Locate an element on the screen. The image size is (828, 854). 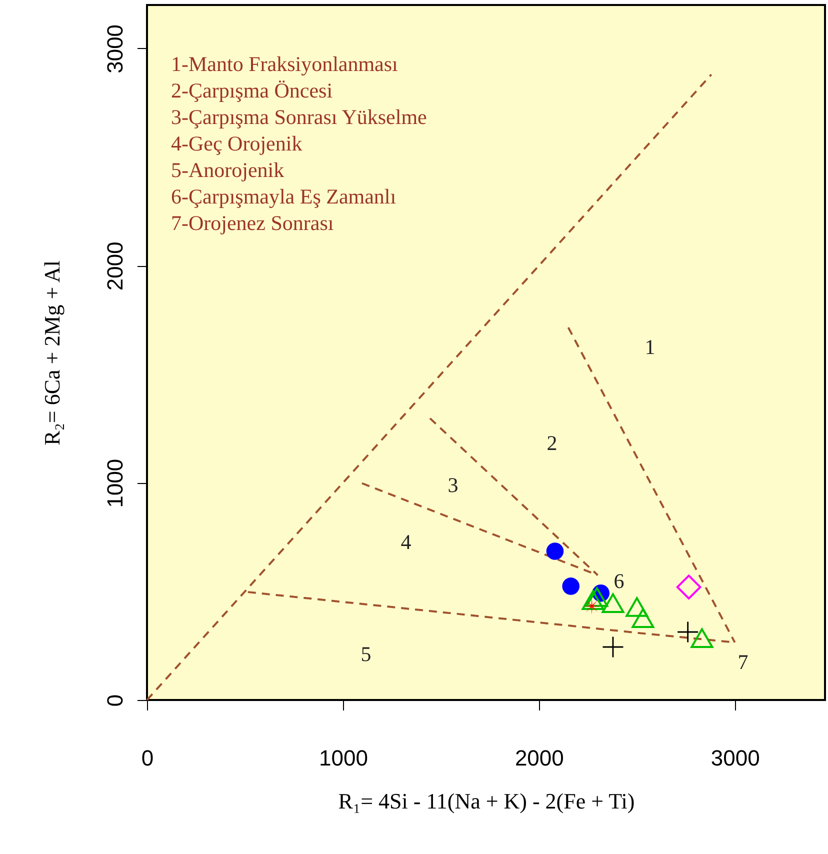
annotation: 6 is located at coordinates (619, 581).